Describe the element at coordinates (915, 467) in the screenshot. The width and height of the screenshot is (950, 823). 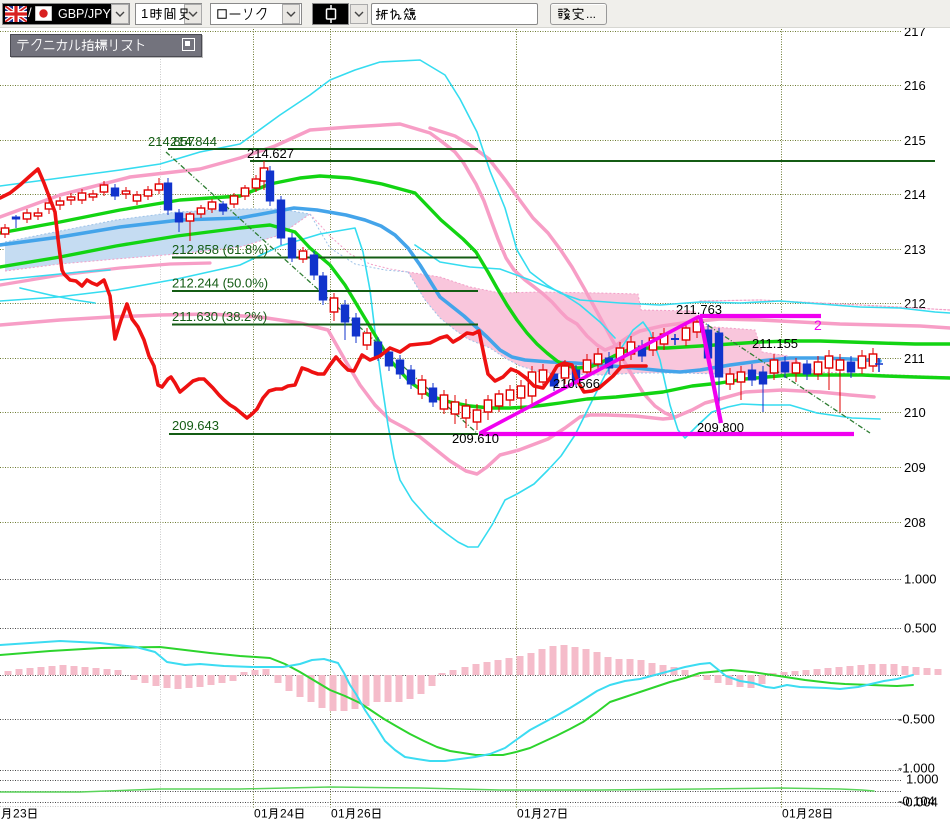
I see `svg-text: 209` at that location.